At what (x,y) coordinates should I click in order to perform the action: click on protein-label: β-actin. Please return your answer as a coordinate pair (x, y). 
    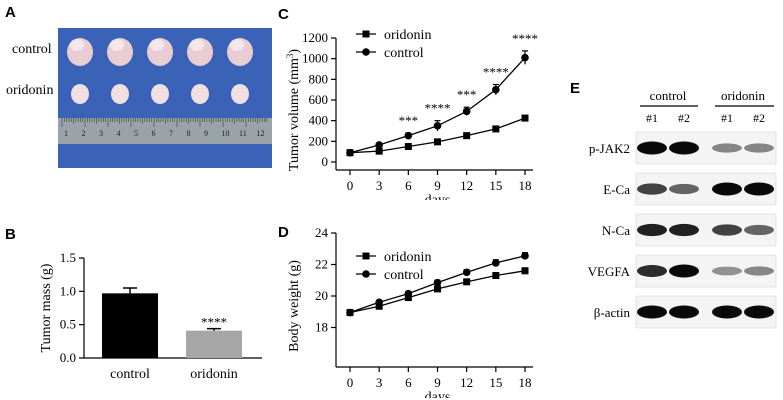
    Looking at the image, I should click on (612, 312).